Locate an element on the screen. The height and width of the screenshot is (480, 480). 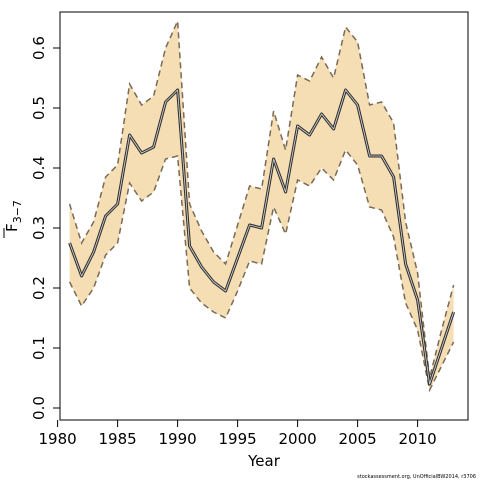
y-tick-label: 0.1 is located at coordinates (39, 348).